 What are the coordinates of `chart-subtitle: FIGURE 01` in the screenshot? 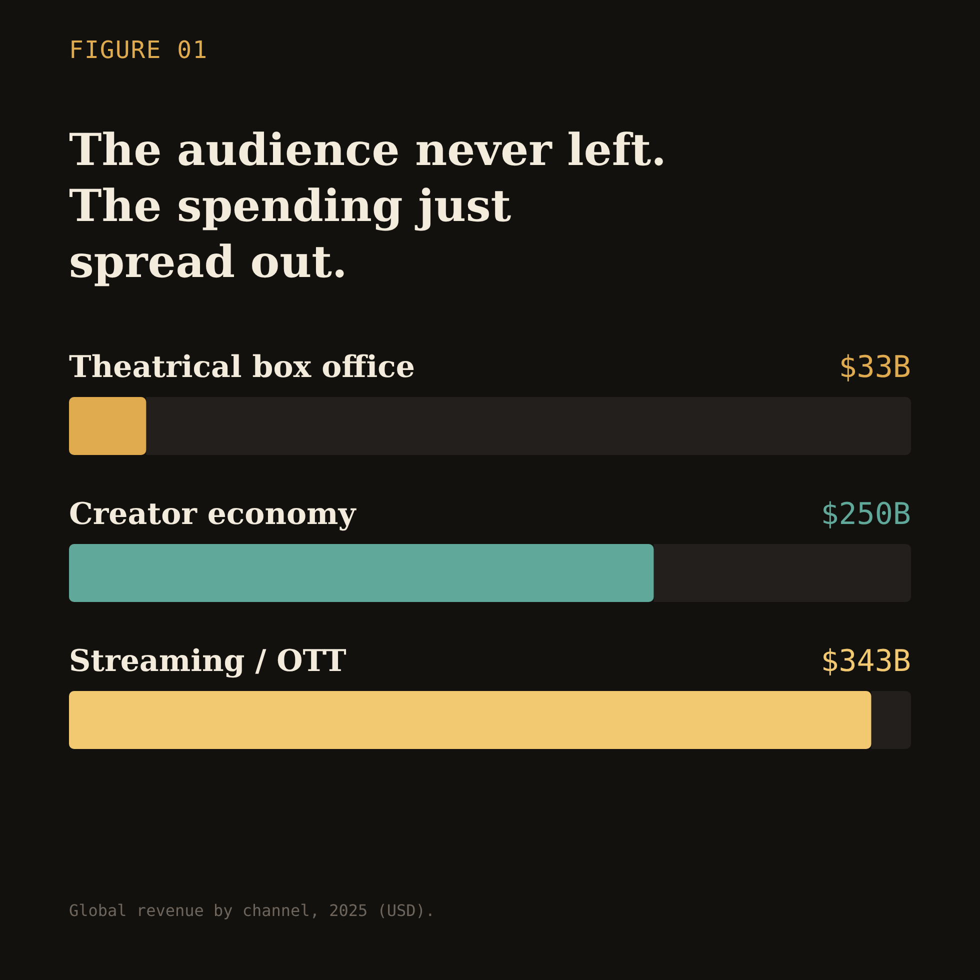 It's located at (138, 50).